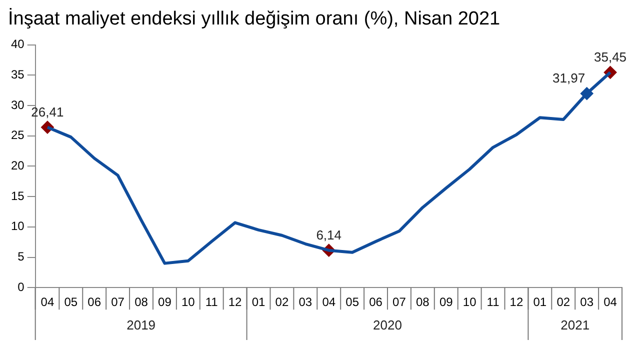 This screenshot has height=360, width=640. I want to click on text: 2020, so click(387, 325).